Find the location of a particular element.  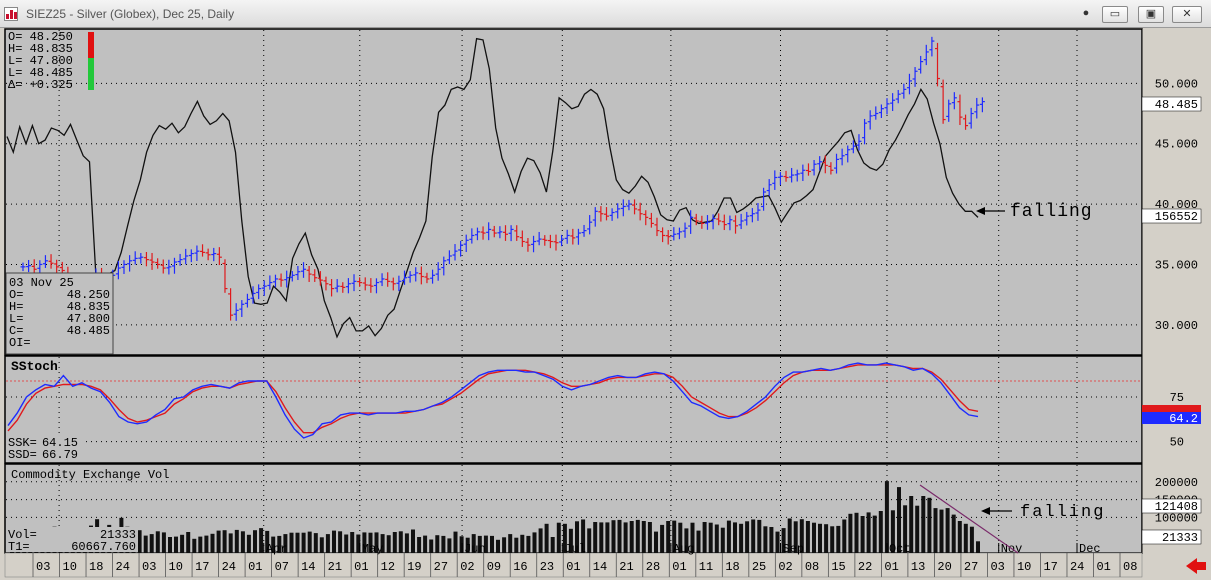

day-label: 16 is located at coordinates (520, 567).